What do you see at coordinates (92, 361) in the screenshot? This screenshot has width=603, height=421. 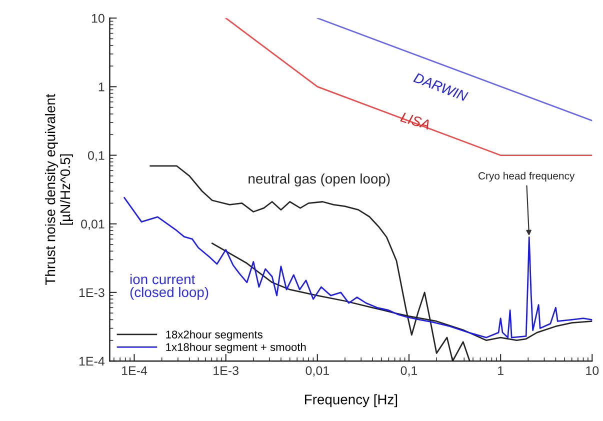 I see `y-tick-label: 1E-4` at bounding box center [92, 361].